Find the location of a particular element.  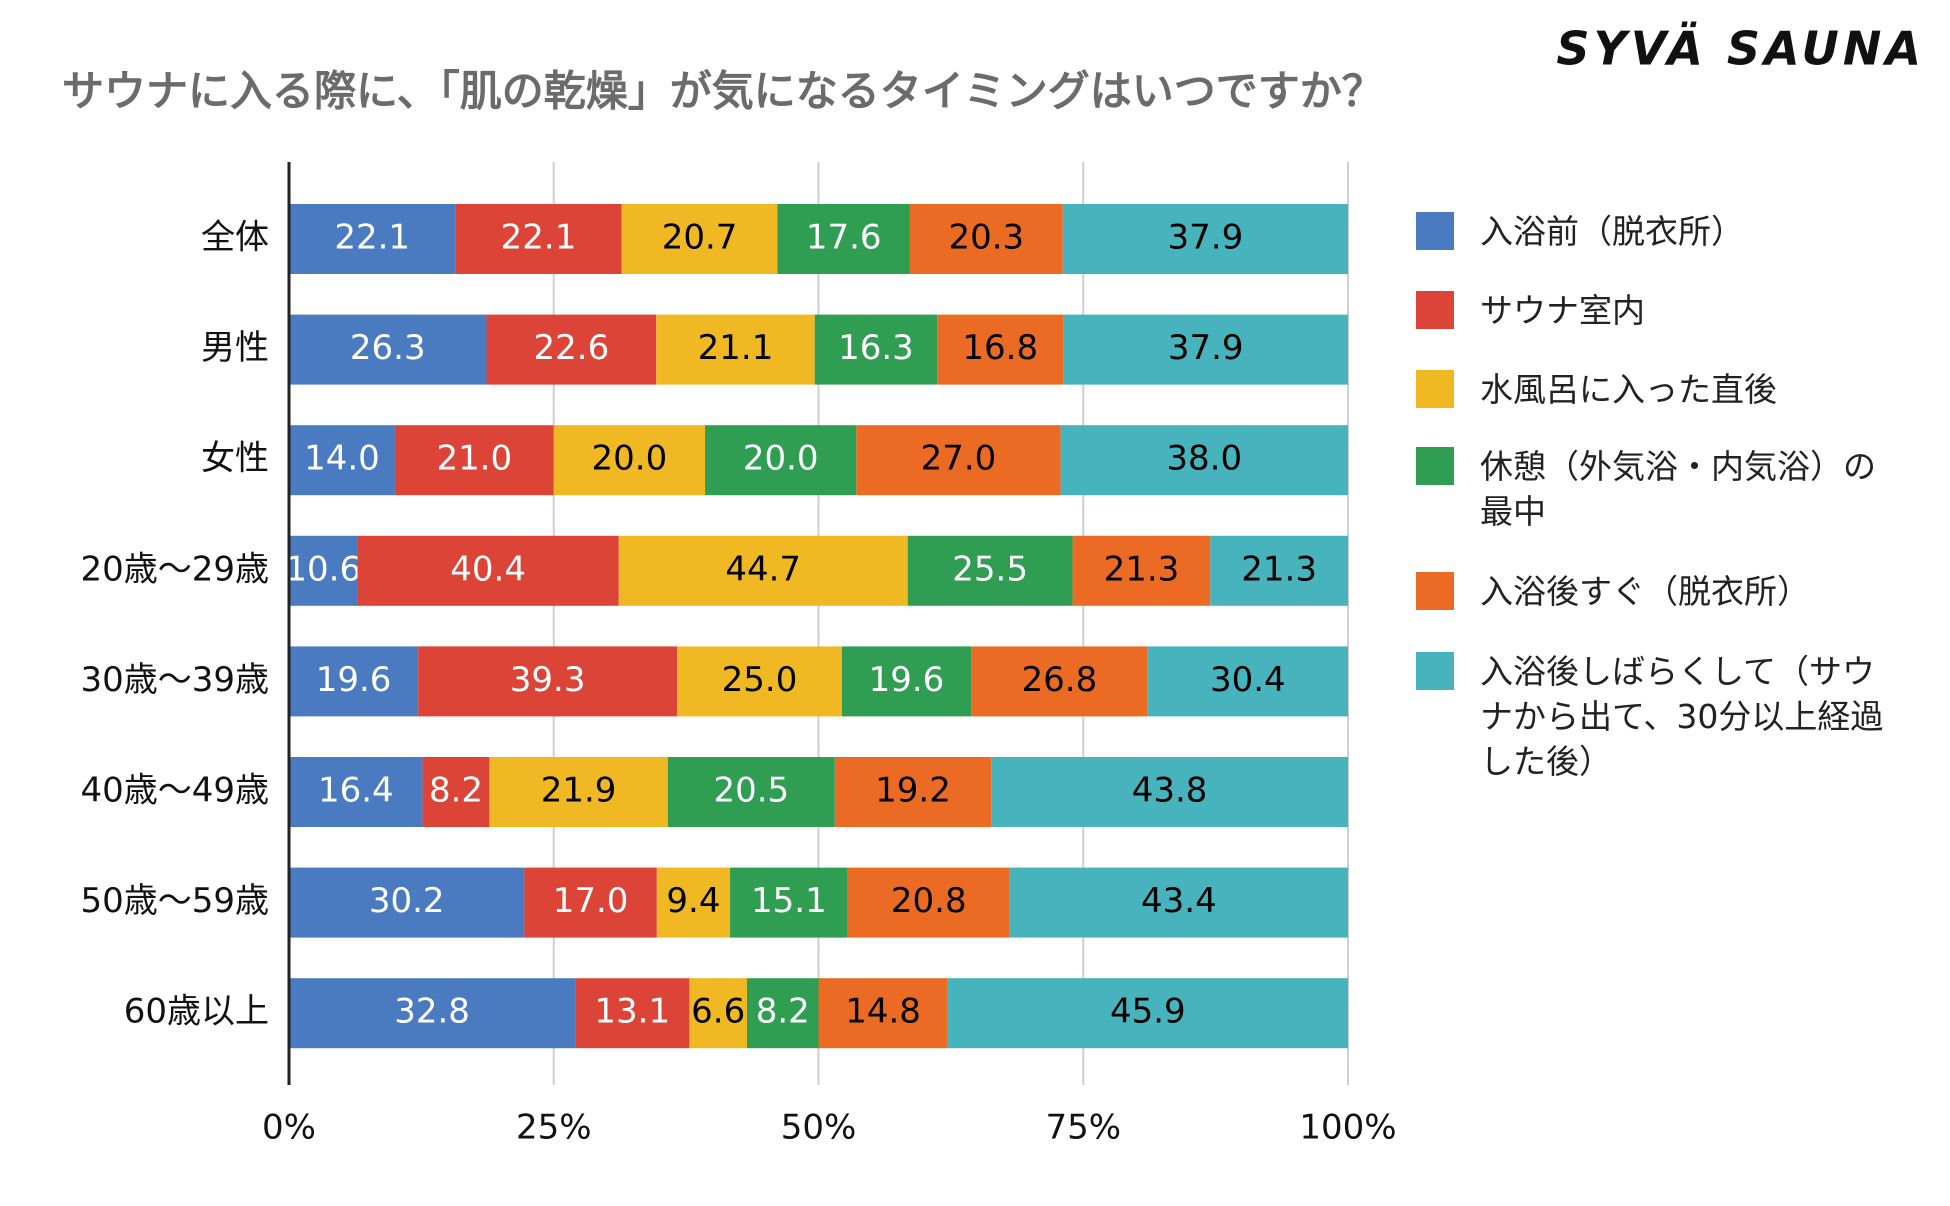

data-label: 21.9 is located at coordinates (579, 791).